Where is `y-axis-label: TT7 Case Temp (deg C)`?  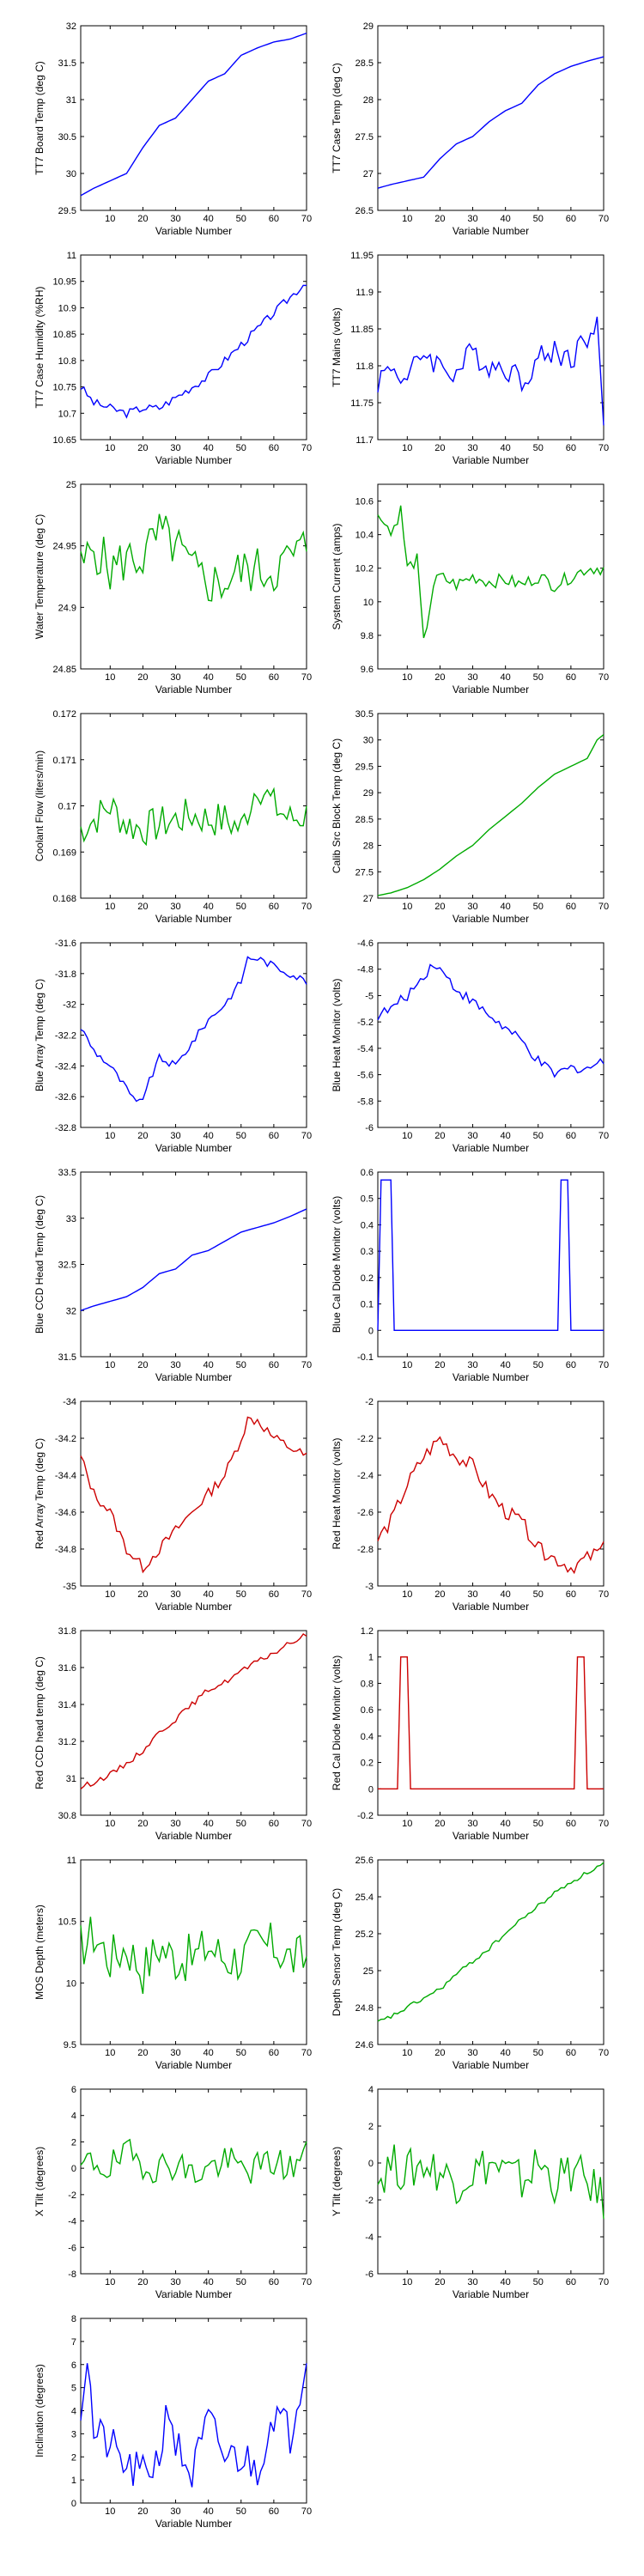 y-axis-label: TT7 Case Temp (deg C) is located at coordinates (337, 118).